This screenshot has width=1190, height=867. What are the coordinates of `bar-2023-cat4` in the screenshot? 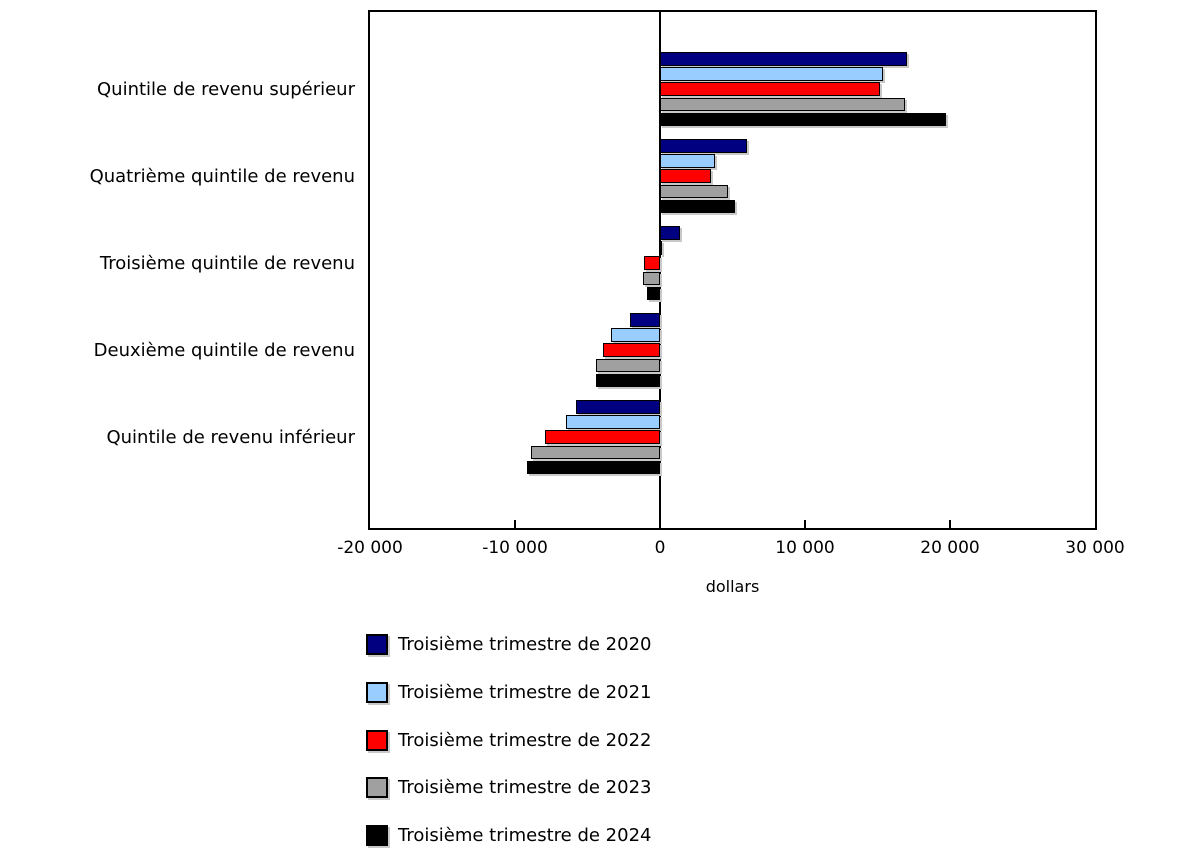 It's located at (595, 452).